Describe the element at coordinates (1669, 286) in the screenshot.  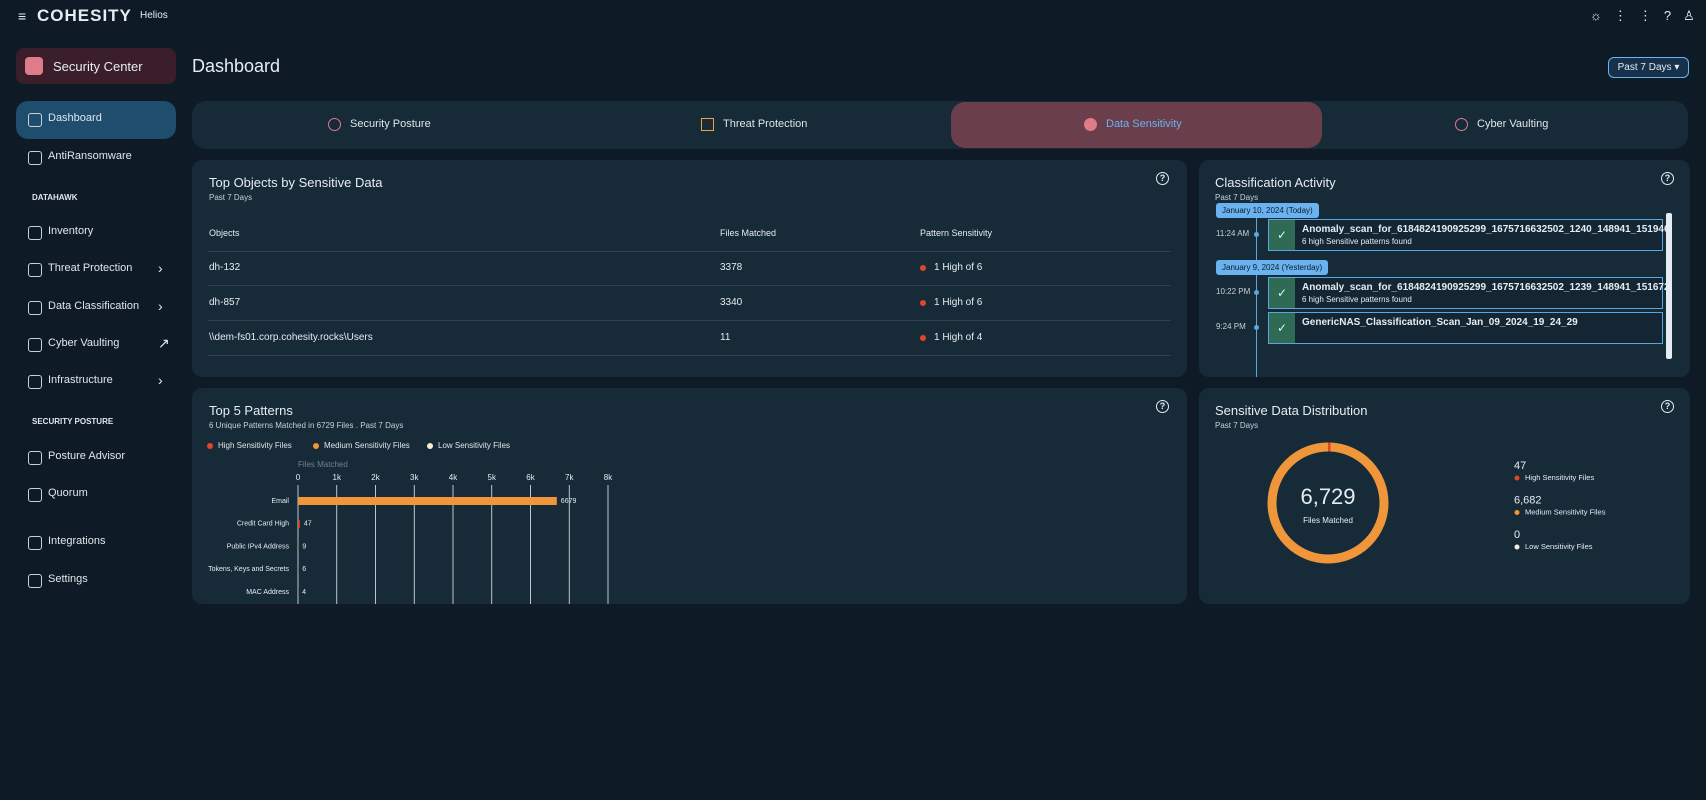
I see `scrollbar` at that location.